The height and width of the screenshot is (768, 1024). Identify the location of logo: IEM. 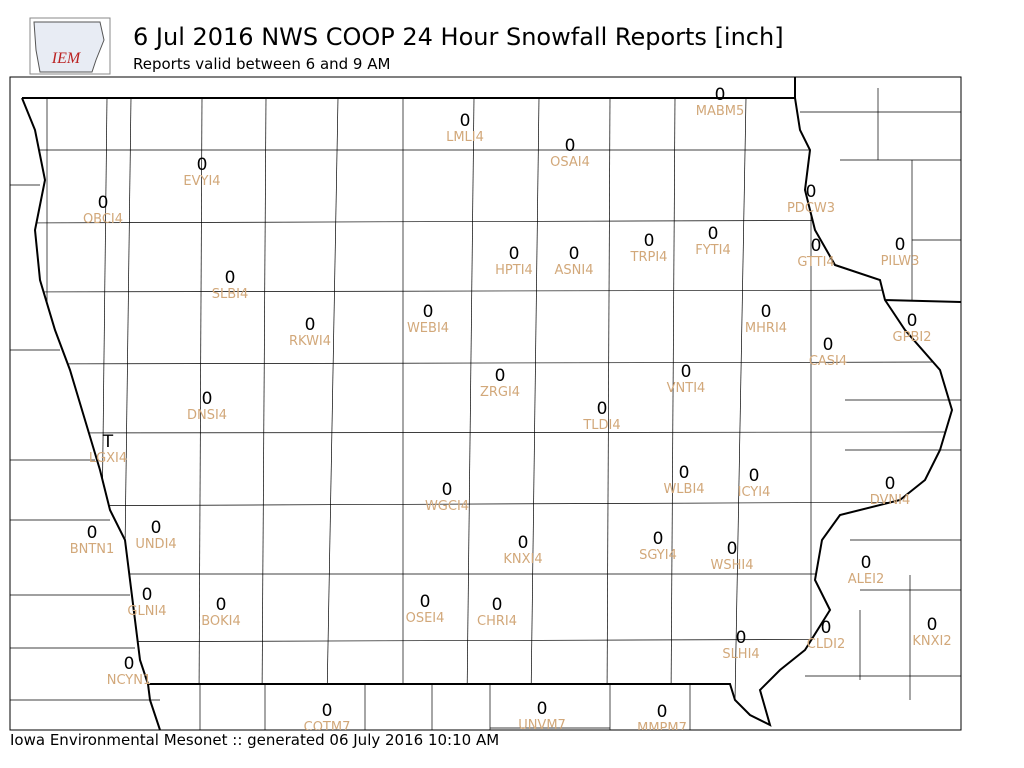
(70, 46).